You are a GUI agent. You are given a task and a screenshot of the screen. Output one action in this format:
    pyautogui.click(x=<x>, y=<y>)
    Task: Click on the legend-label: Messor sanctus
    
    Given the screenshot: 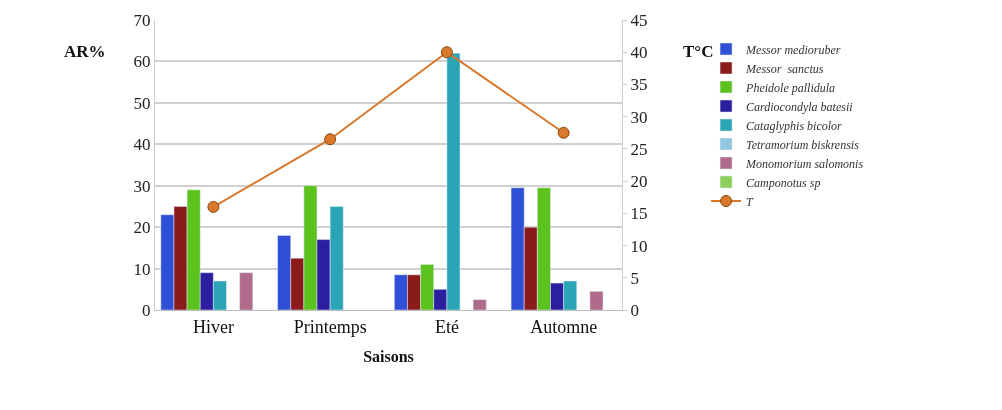 What is the action you would take?
    pyautogui.click(x=784, y=68)
    